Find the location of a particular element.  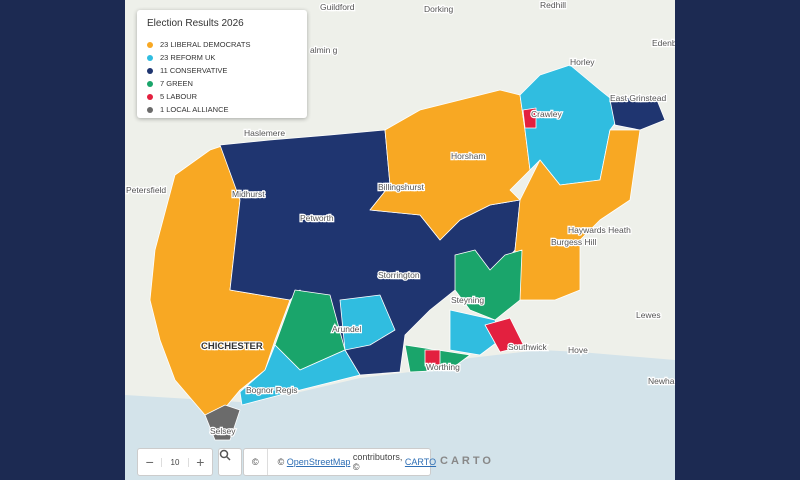

search-button is located at coordinates (230, 462).